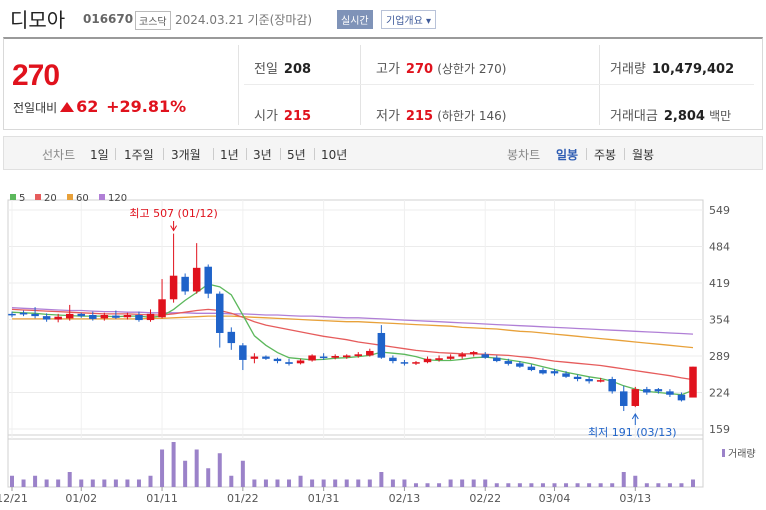 Image resolution: width=766 pixels, height=510 pixels. I want to click on candle-chart-label: 봉차트, so click(524, 155).